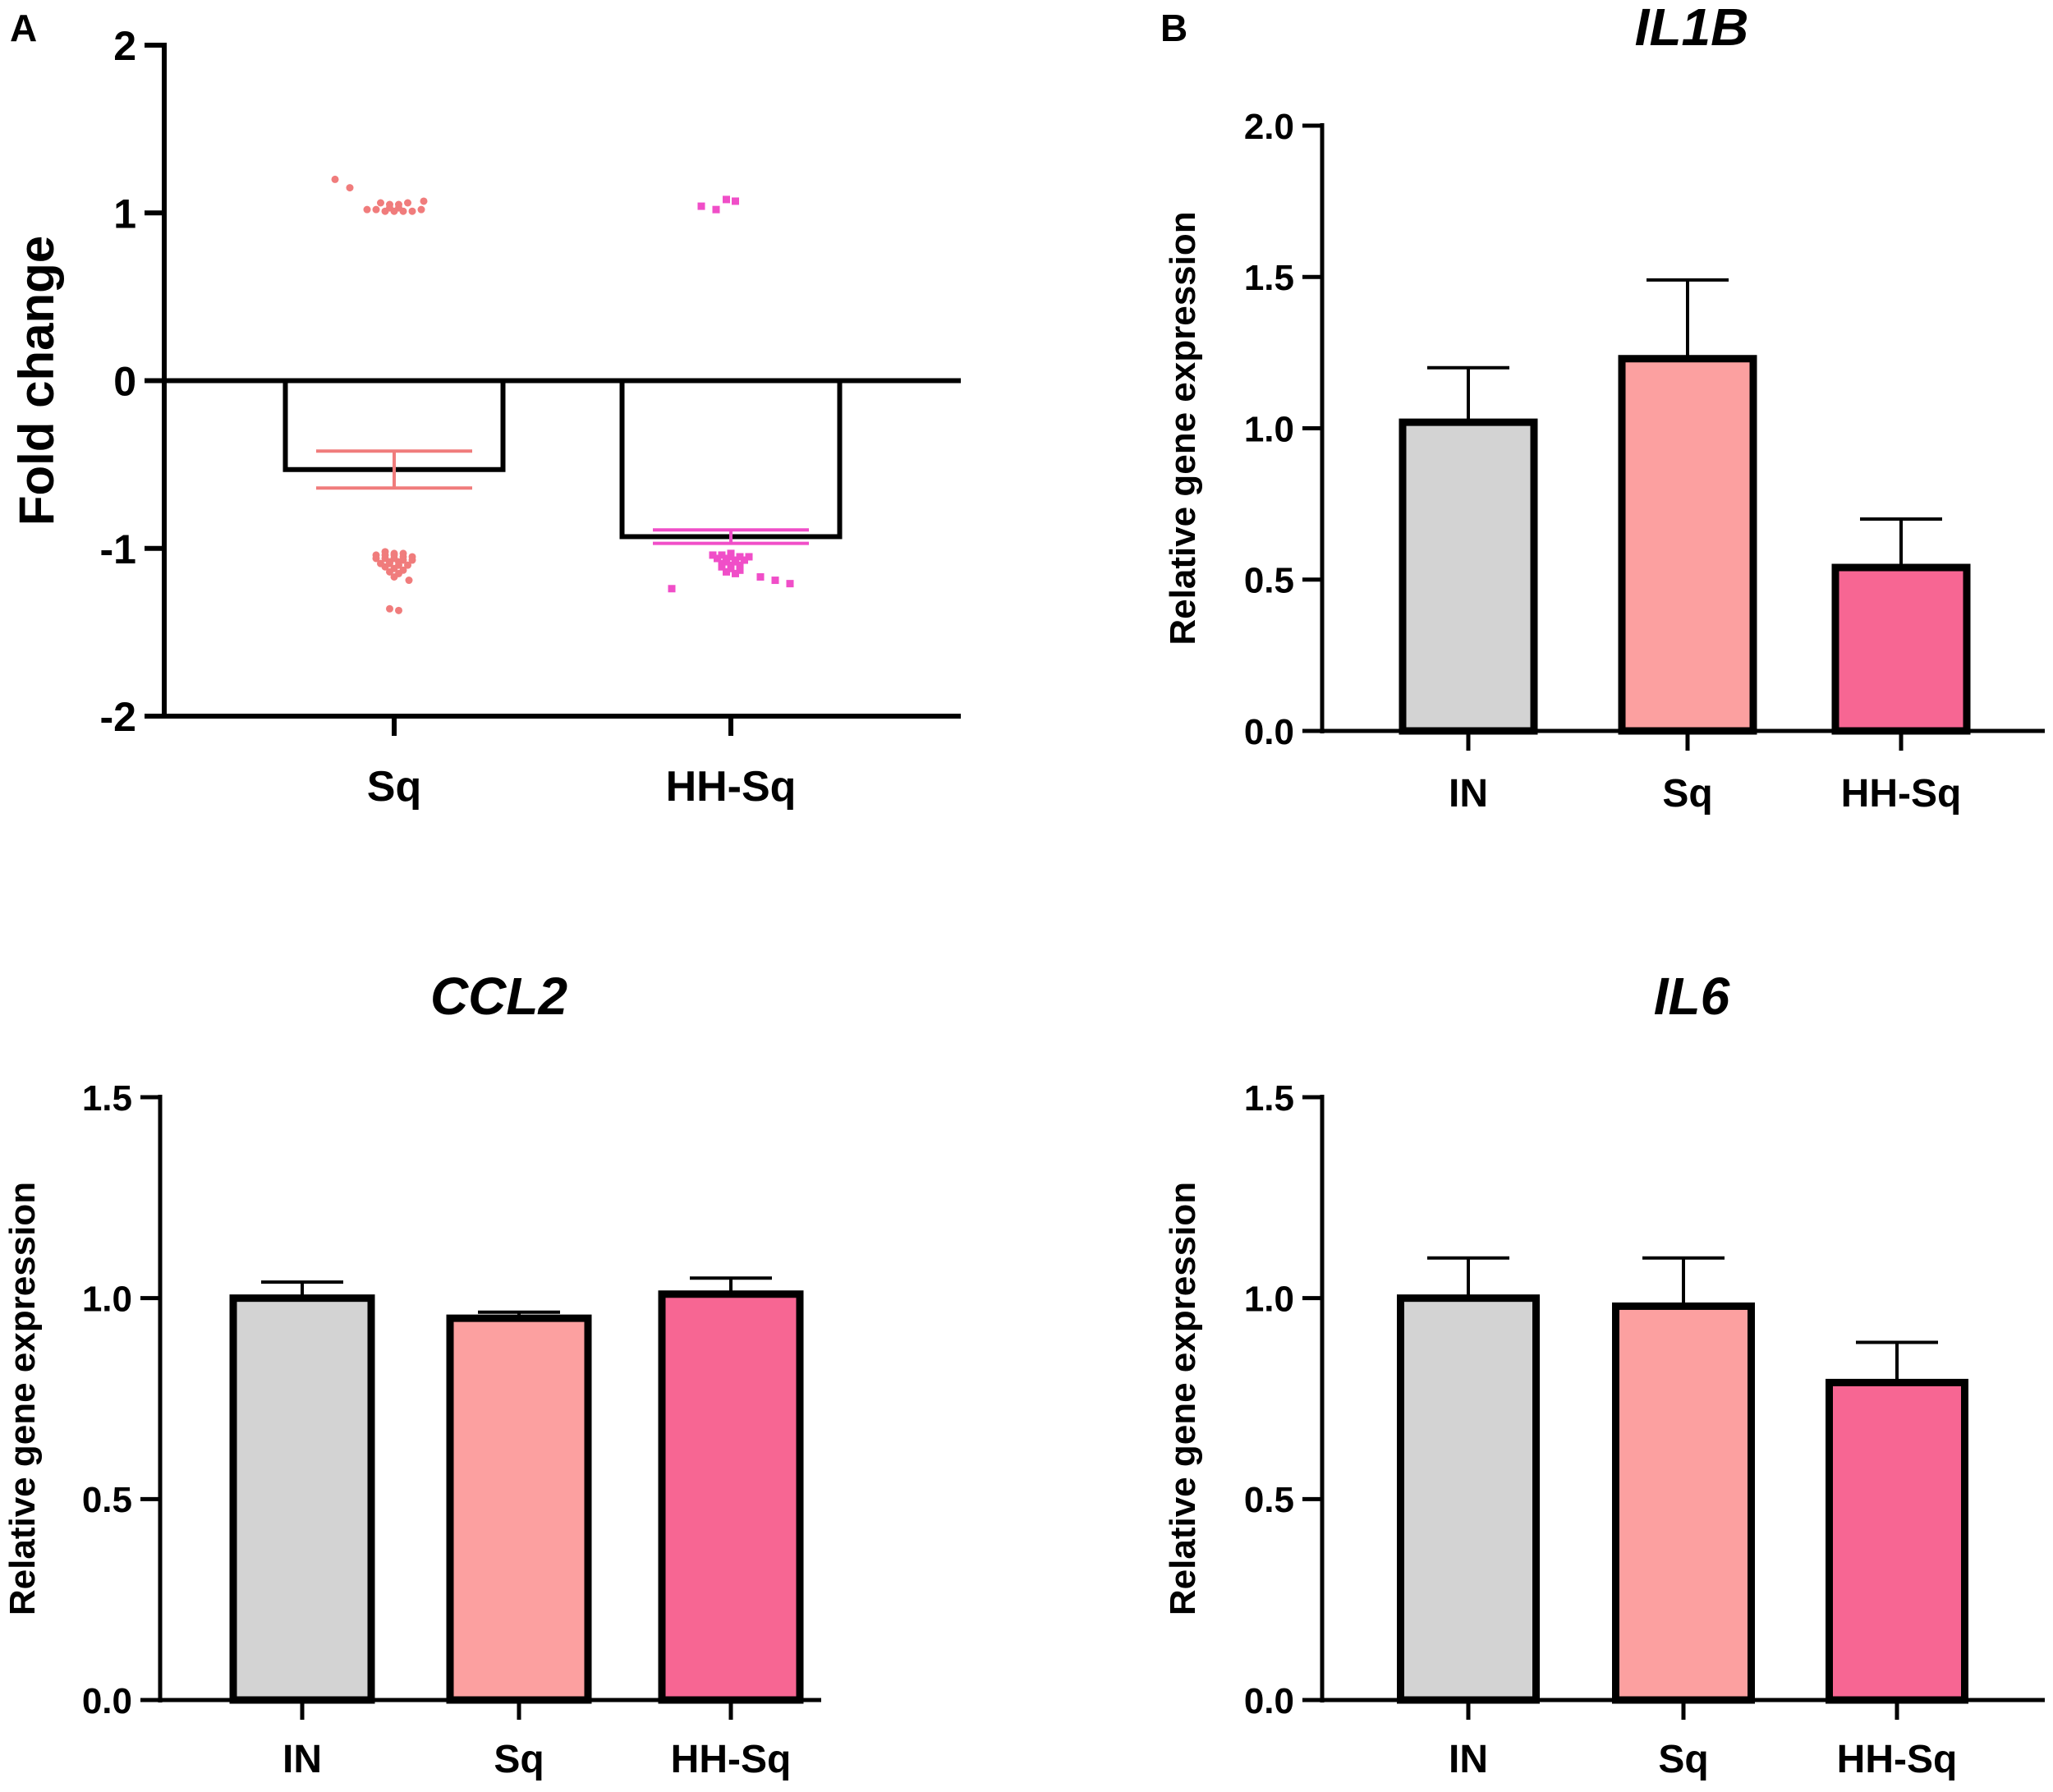  Describe the element at coordinates (118, 717) in the screenshot. I see `y-tick-label: -2` at that location.